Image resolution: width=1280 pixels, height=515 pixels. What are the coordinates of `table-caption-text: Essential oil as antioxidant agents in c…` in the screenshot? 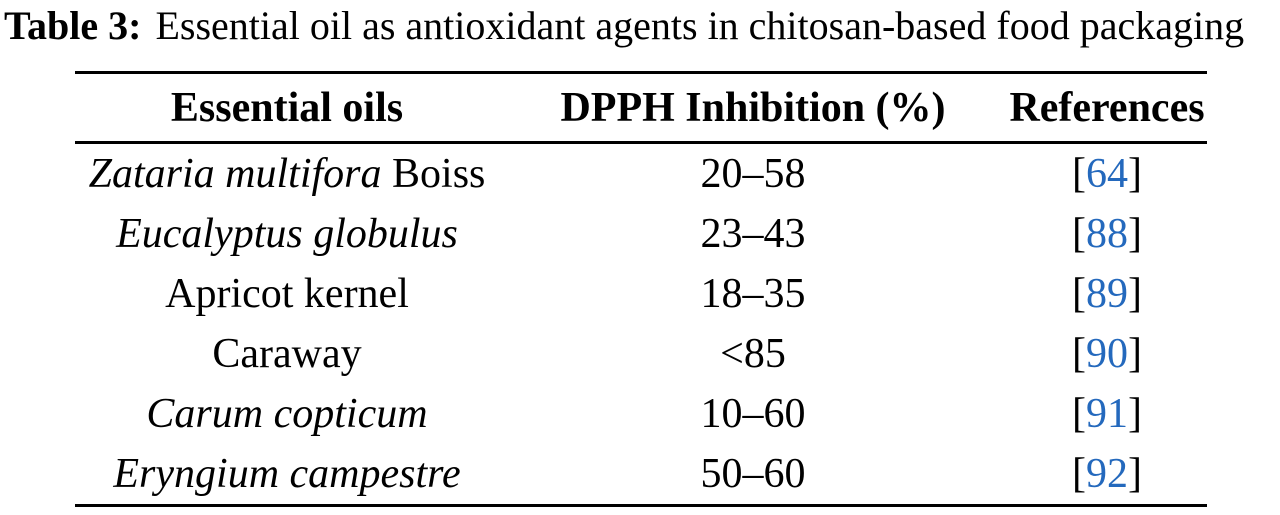 It's located at (700, 25).